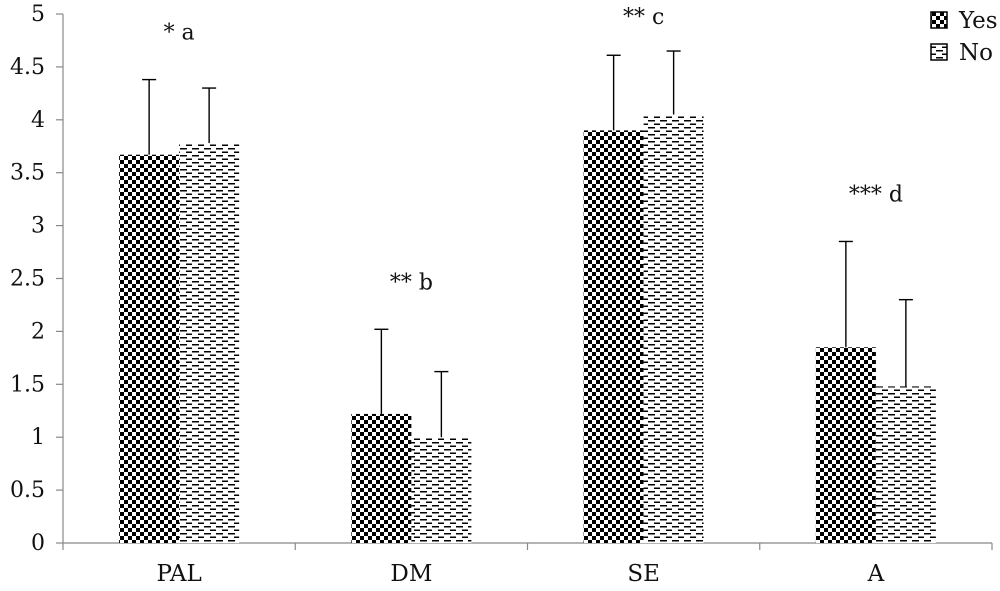 The height and width of the screenshot is (591, 1000). I want to click on y-tick-label: 0, so click(38, 543).